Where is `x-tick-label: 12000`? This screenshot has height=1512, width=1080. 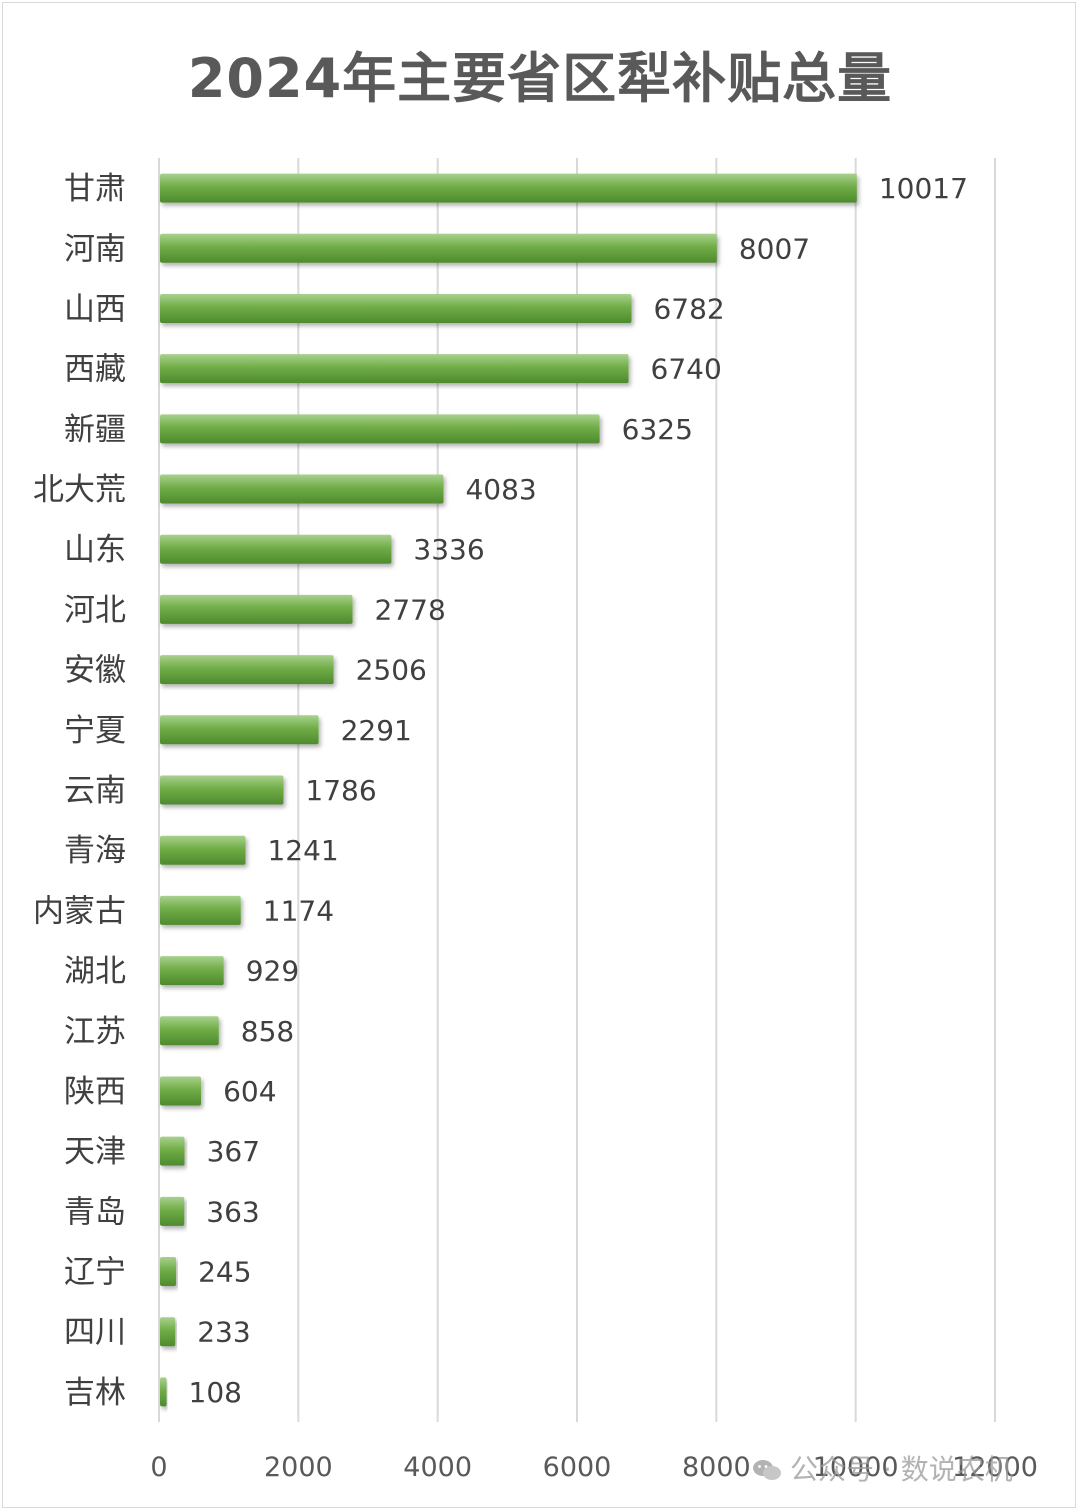
x-tick-label: 12000 is located at coordinates (995, 1467).